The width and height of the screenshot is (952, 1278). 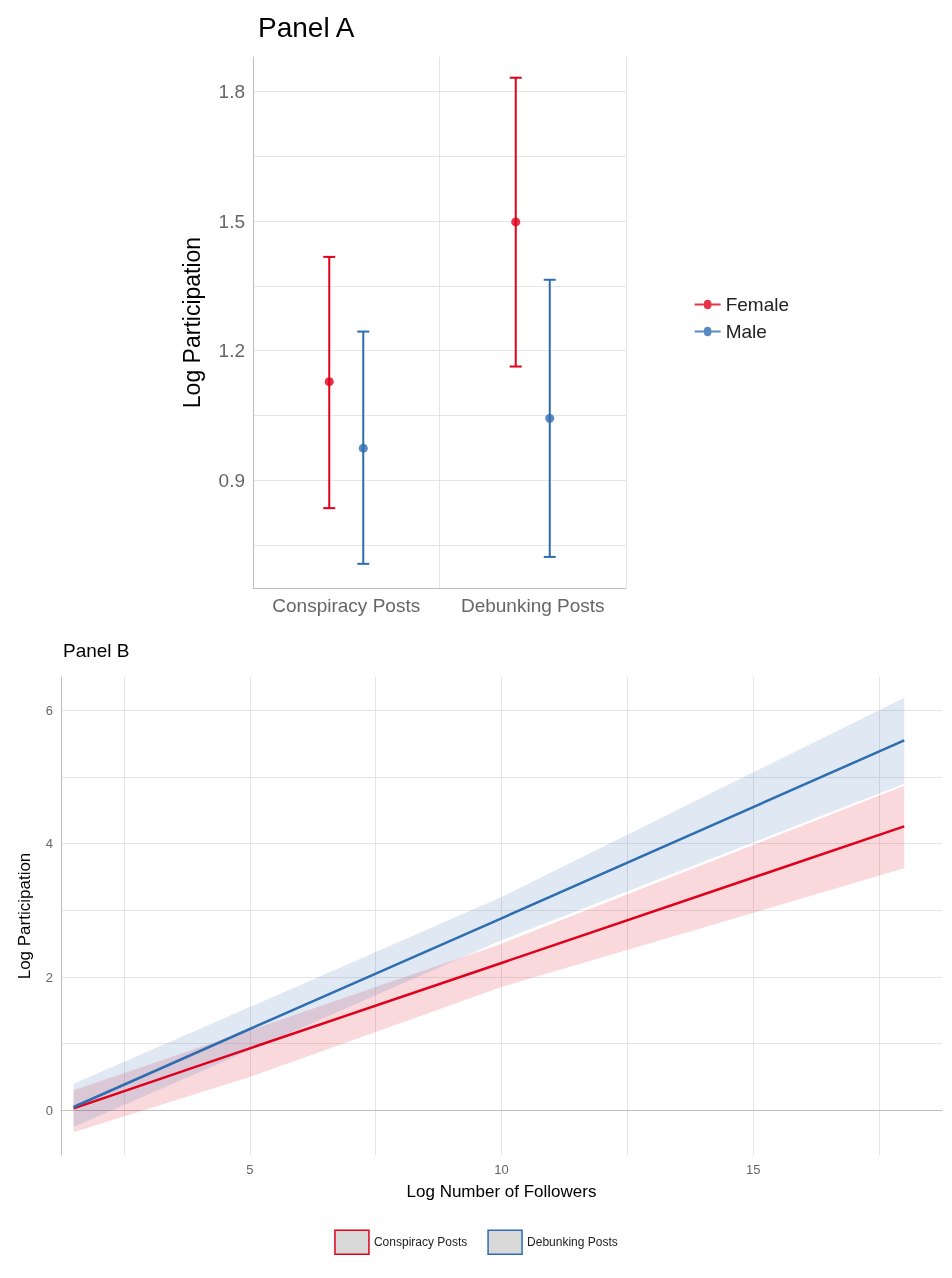 What do you see at coordinates (501, 1169) in the screenshot?
I see `x-tick-label: 10` at bounding box center [501, 1169].